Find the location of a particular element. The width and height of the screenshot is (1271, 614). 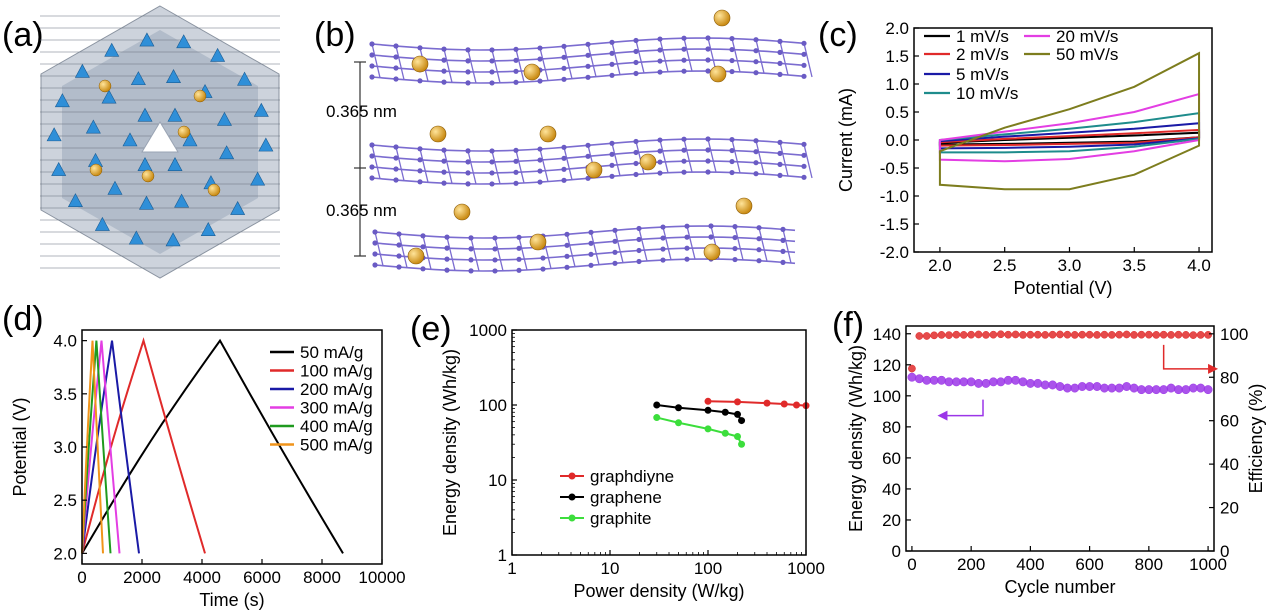

gcd-curve-500-ma-g is located at coordinates (92, 447).